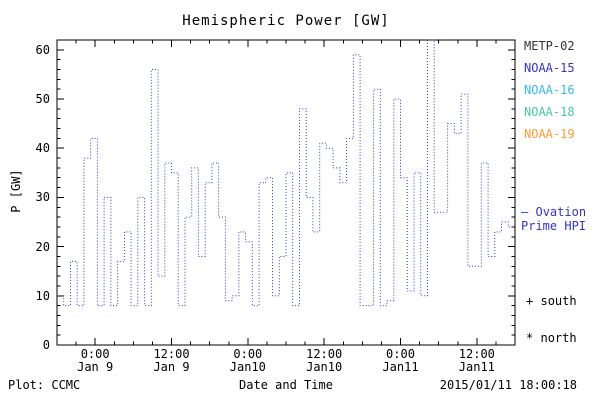 Image resolution: width=600 pixels, height=400 pixels. I want to click on chart-title: Hemispheric Power [GW], so click(286, 21).